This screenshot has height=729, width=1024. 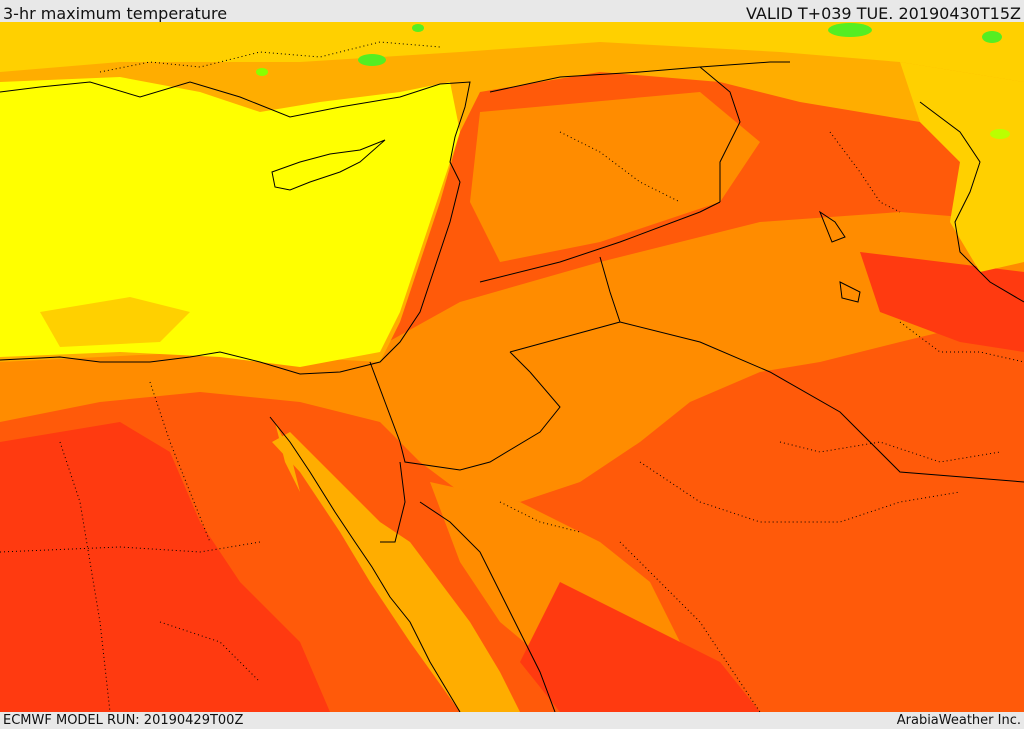 I want to click on credit-label: ArabiaWeather Inc., so click(x=958, y=720).